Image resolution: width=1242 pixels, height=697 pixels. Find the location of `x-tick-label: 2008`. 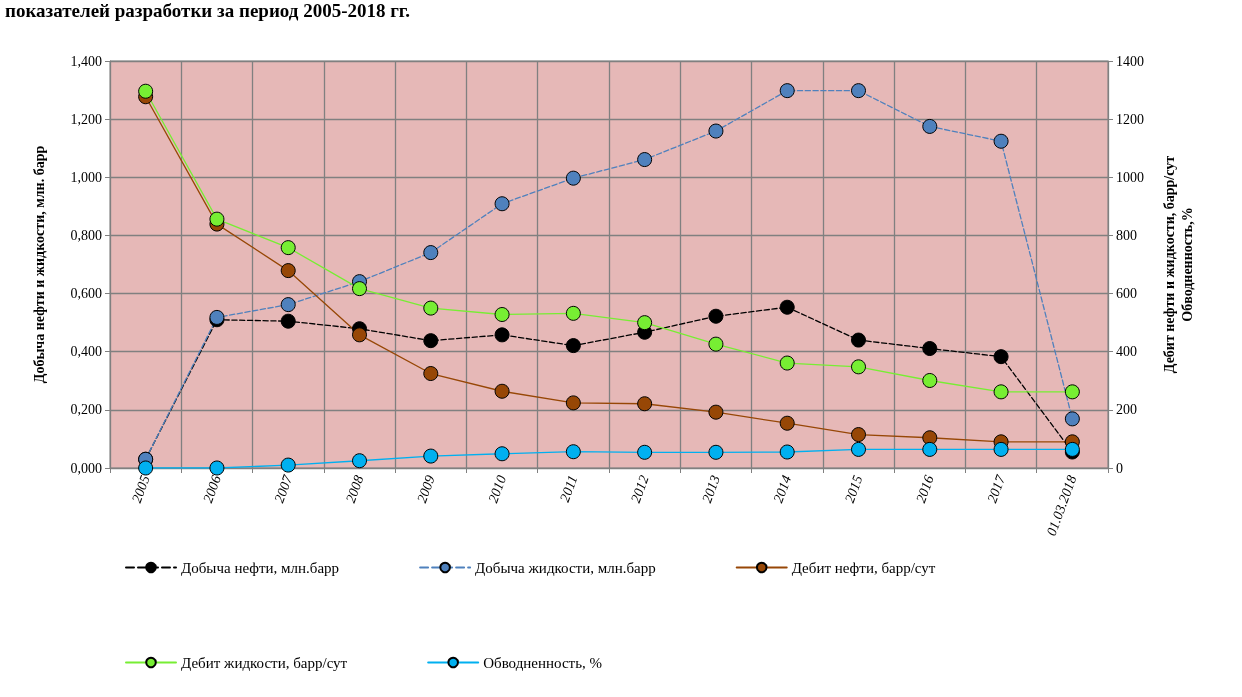

x-tick-label: 2008 is located at coordinates (354, 489).